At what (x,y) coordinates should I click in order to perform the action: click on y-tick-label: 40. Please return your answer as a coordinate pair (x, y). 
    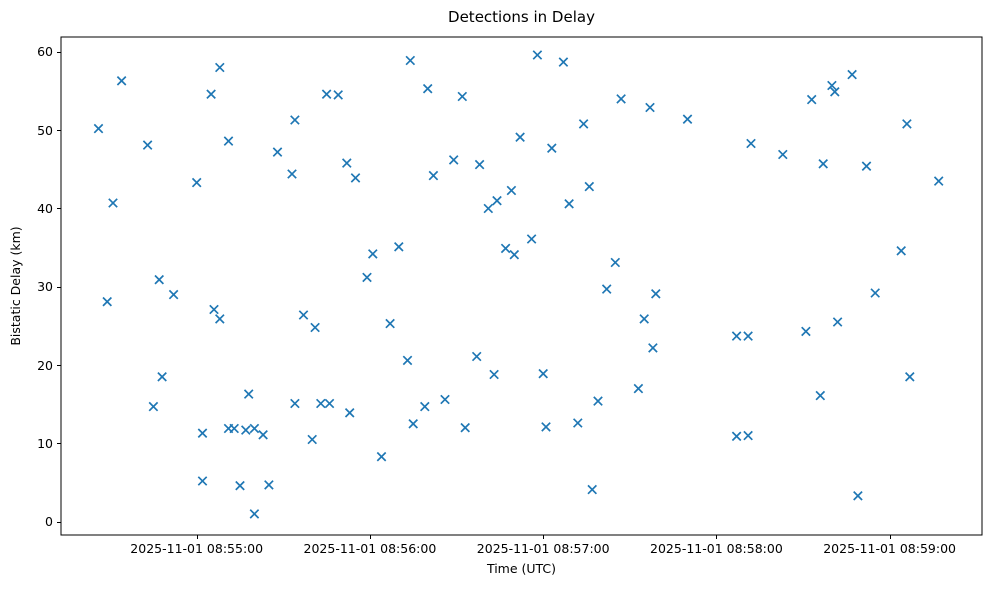
    Looking at the image, I should click on (45, 208).